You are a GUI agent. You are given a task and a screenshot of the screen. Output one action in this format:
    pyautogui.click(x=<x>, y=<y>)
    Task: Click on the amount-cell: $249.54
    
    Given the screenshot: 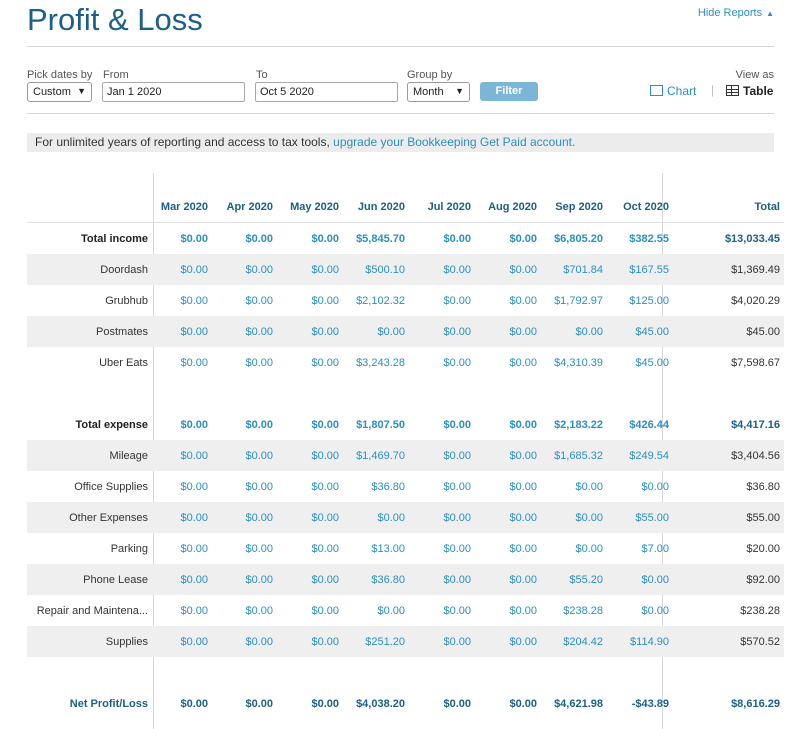 What is the action you would take?
    pyautogui.click(x=640, y=455)
    